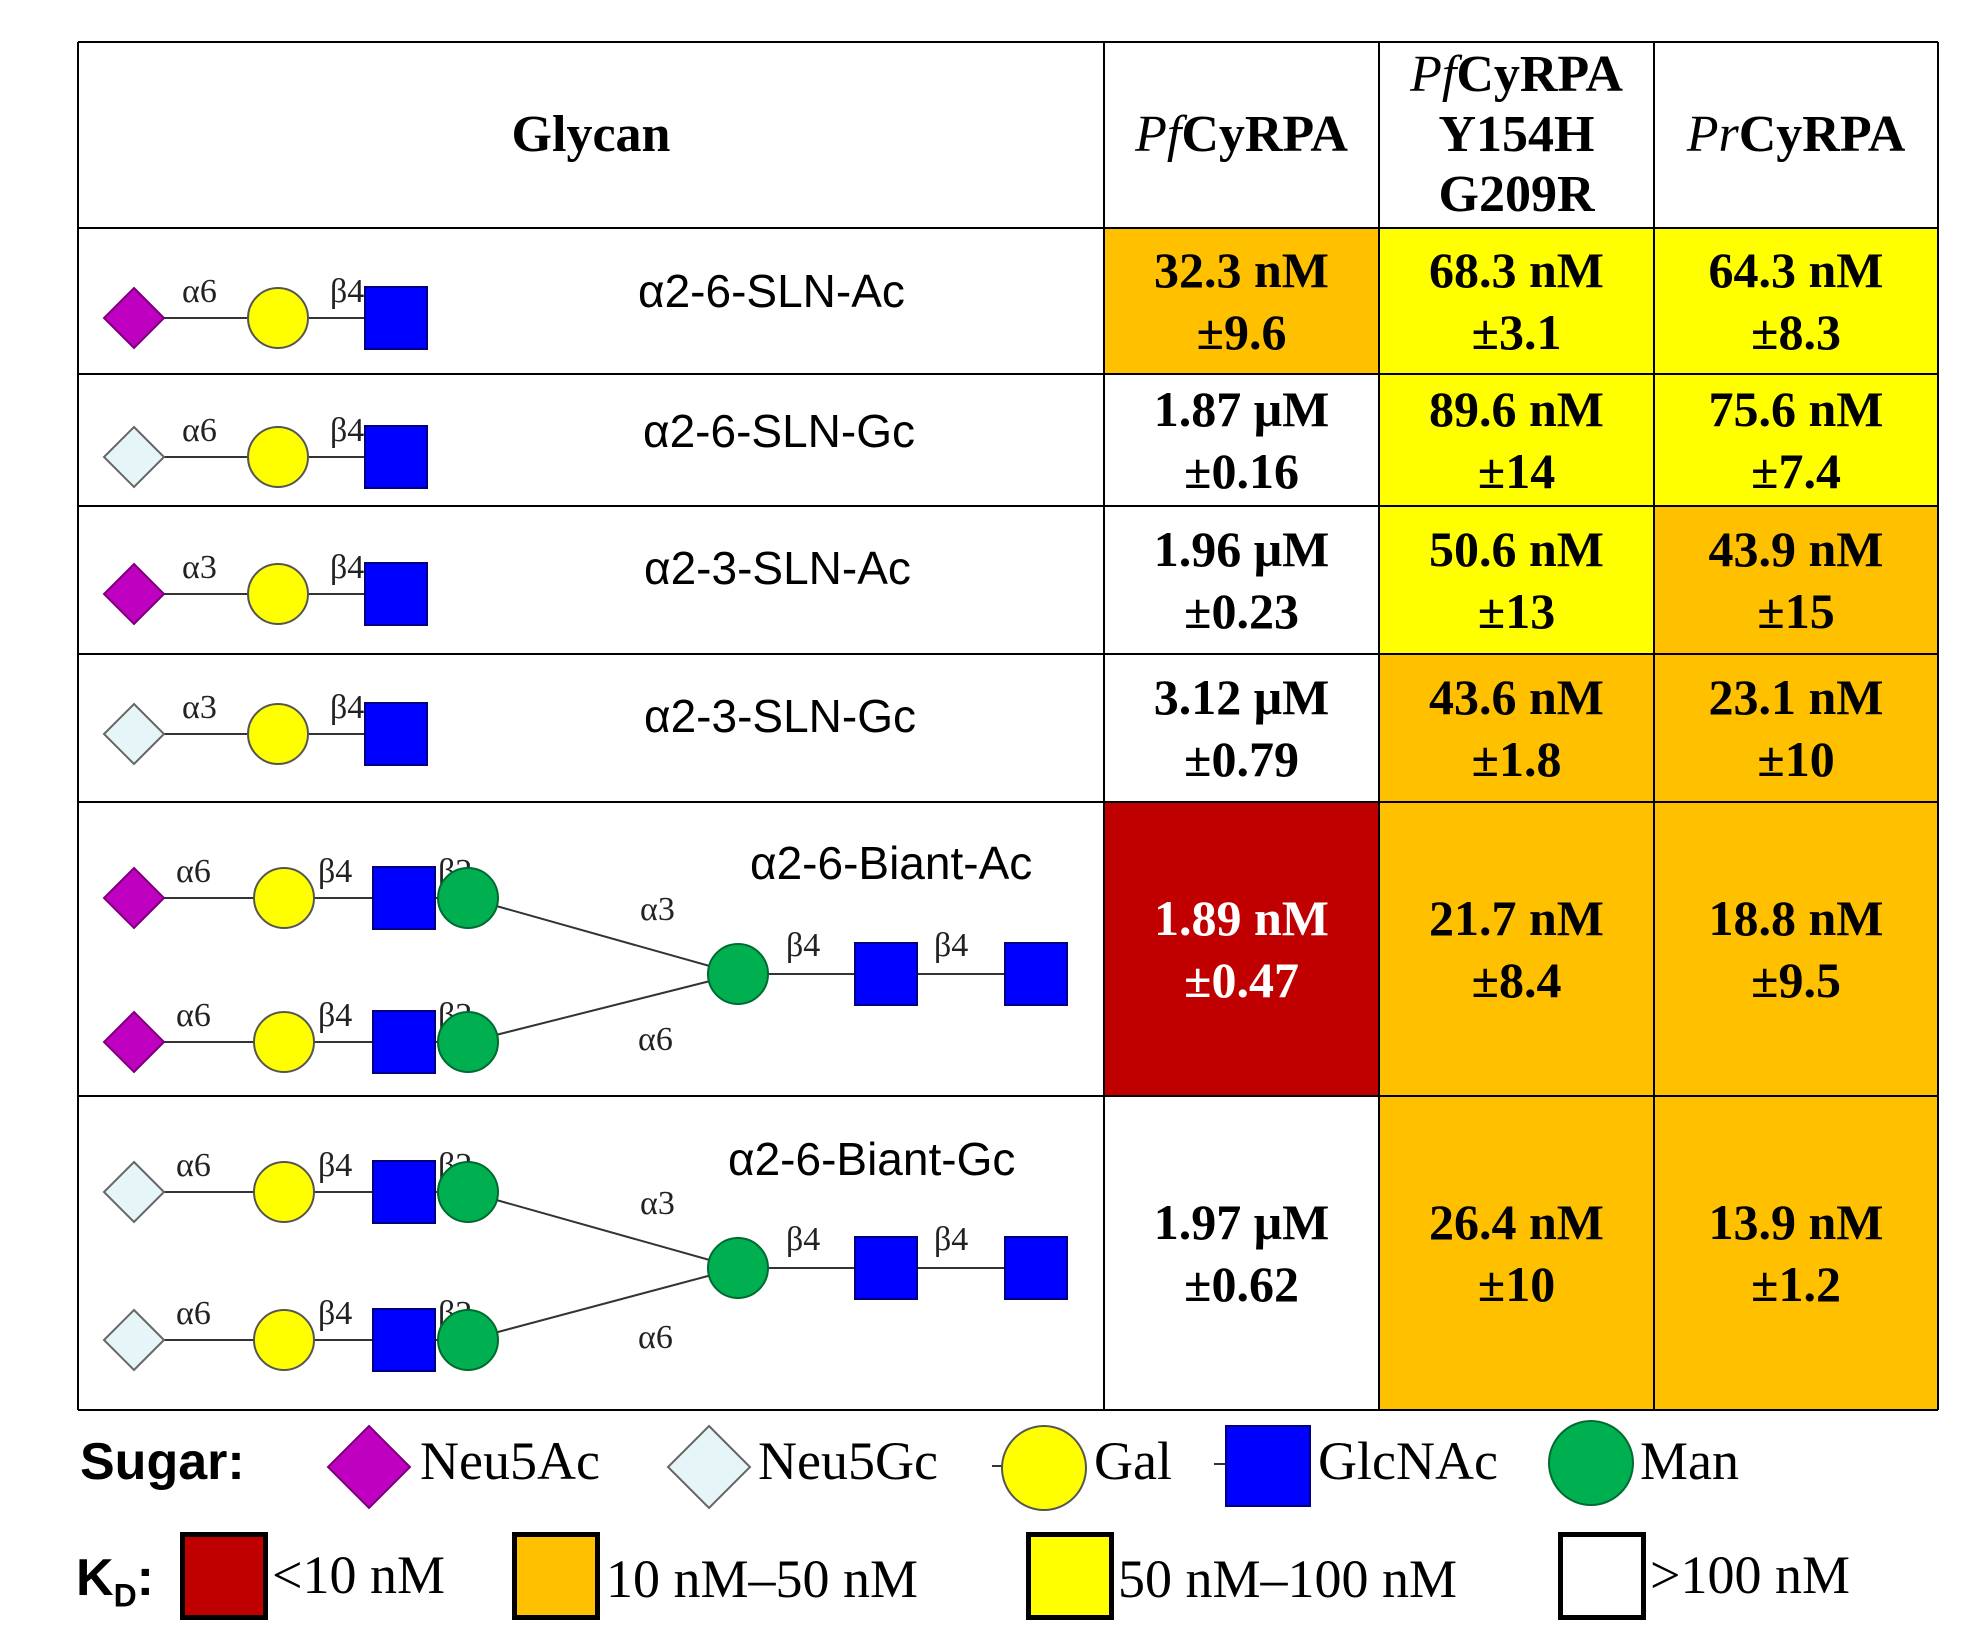 This screenshot has height=1628, width=1964. I want to click on kd-value: 26.4 nM, so click(1516, 1222).